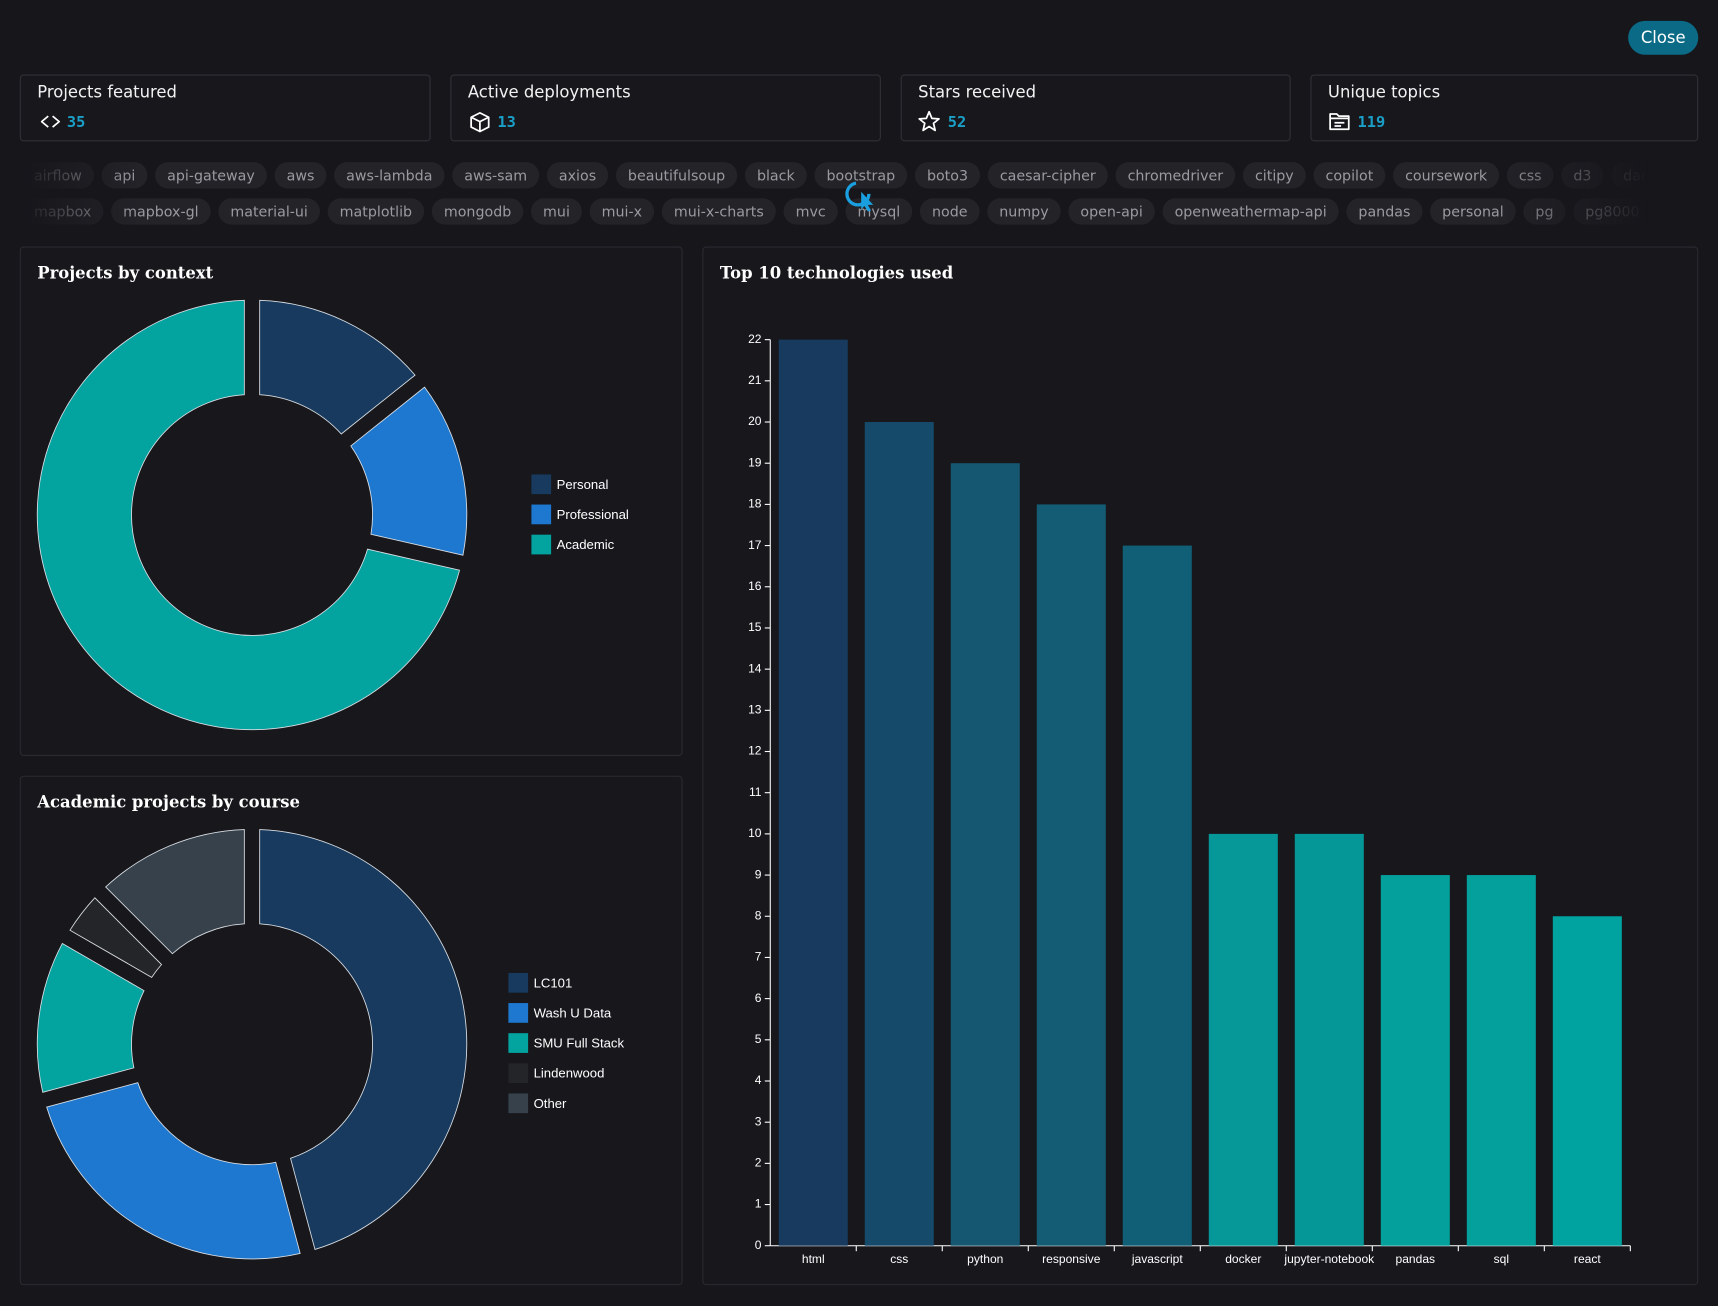  I want to click on tag-label: numpy, so click(1023, 213).